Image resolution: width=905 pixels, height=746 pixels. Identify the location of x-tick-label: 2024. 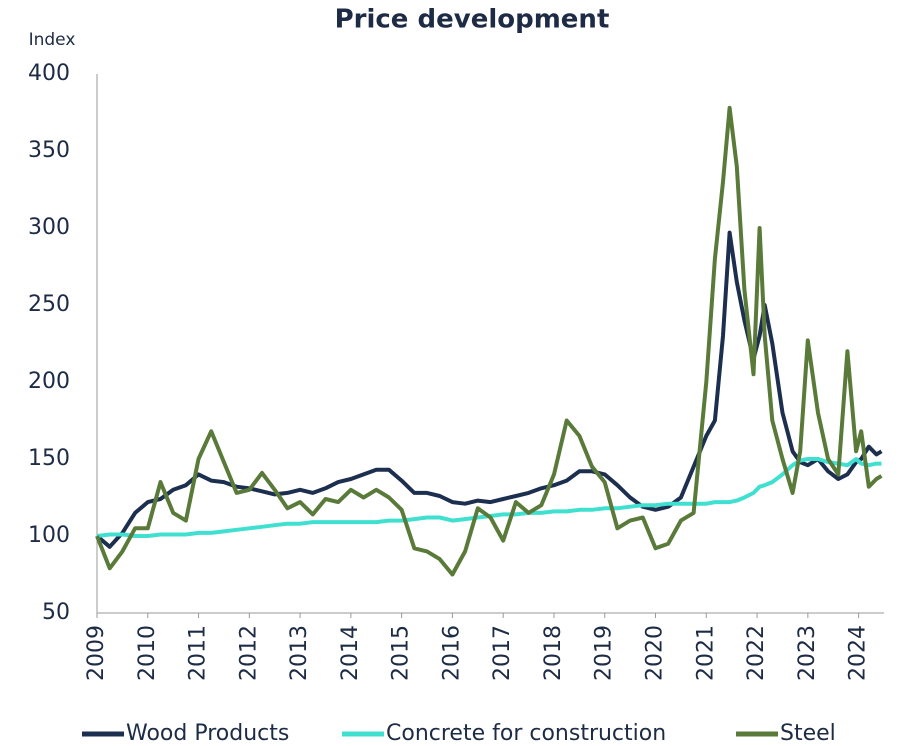
(858, 653).